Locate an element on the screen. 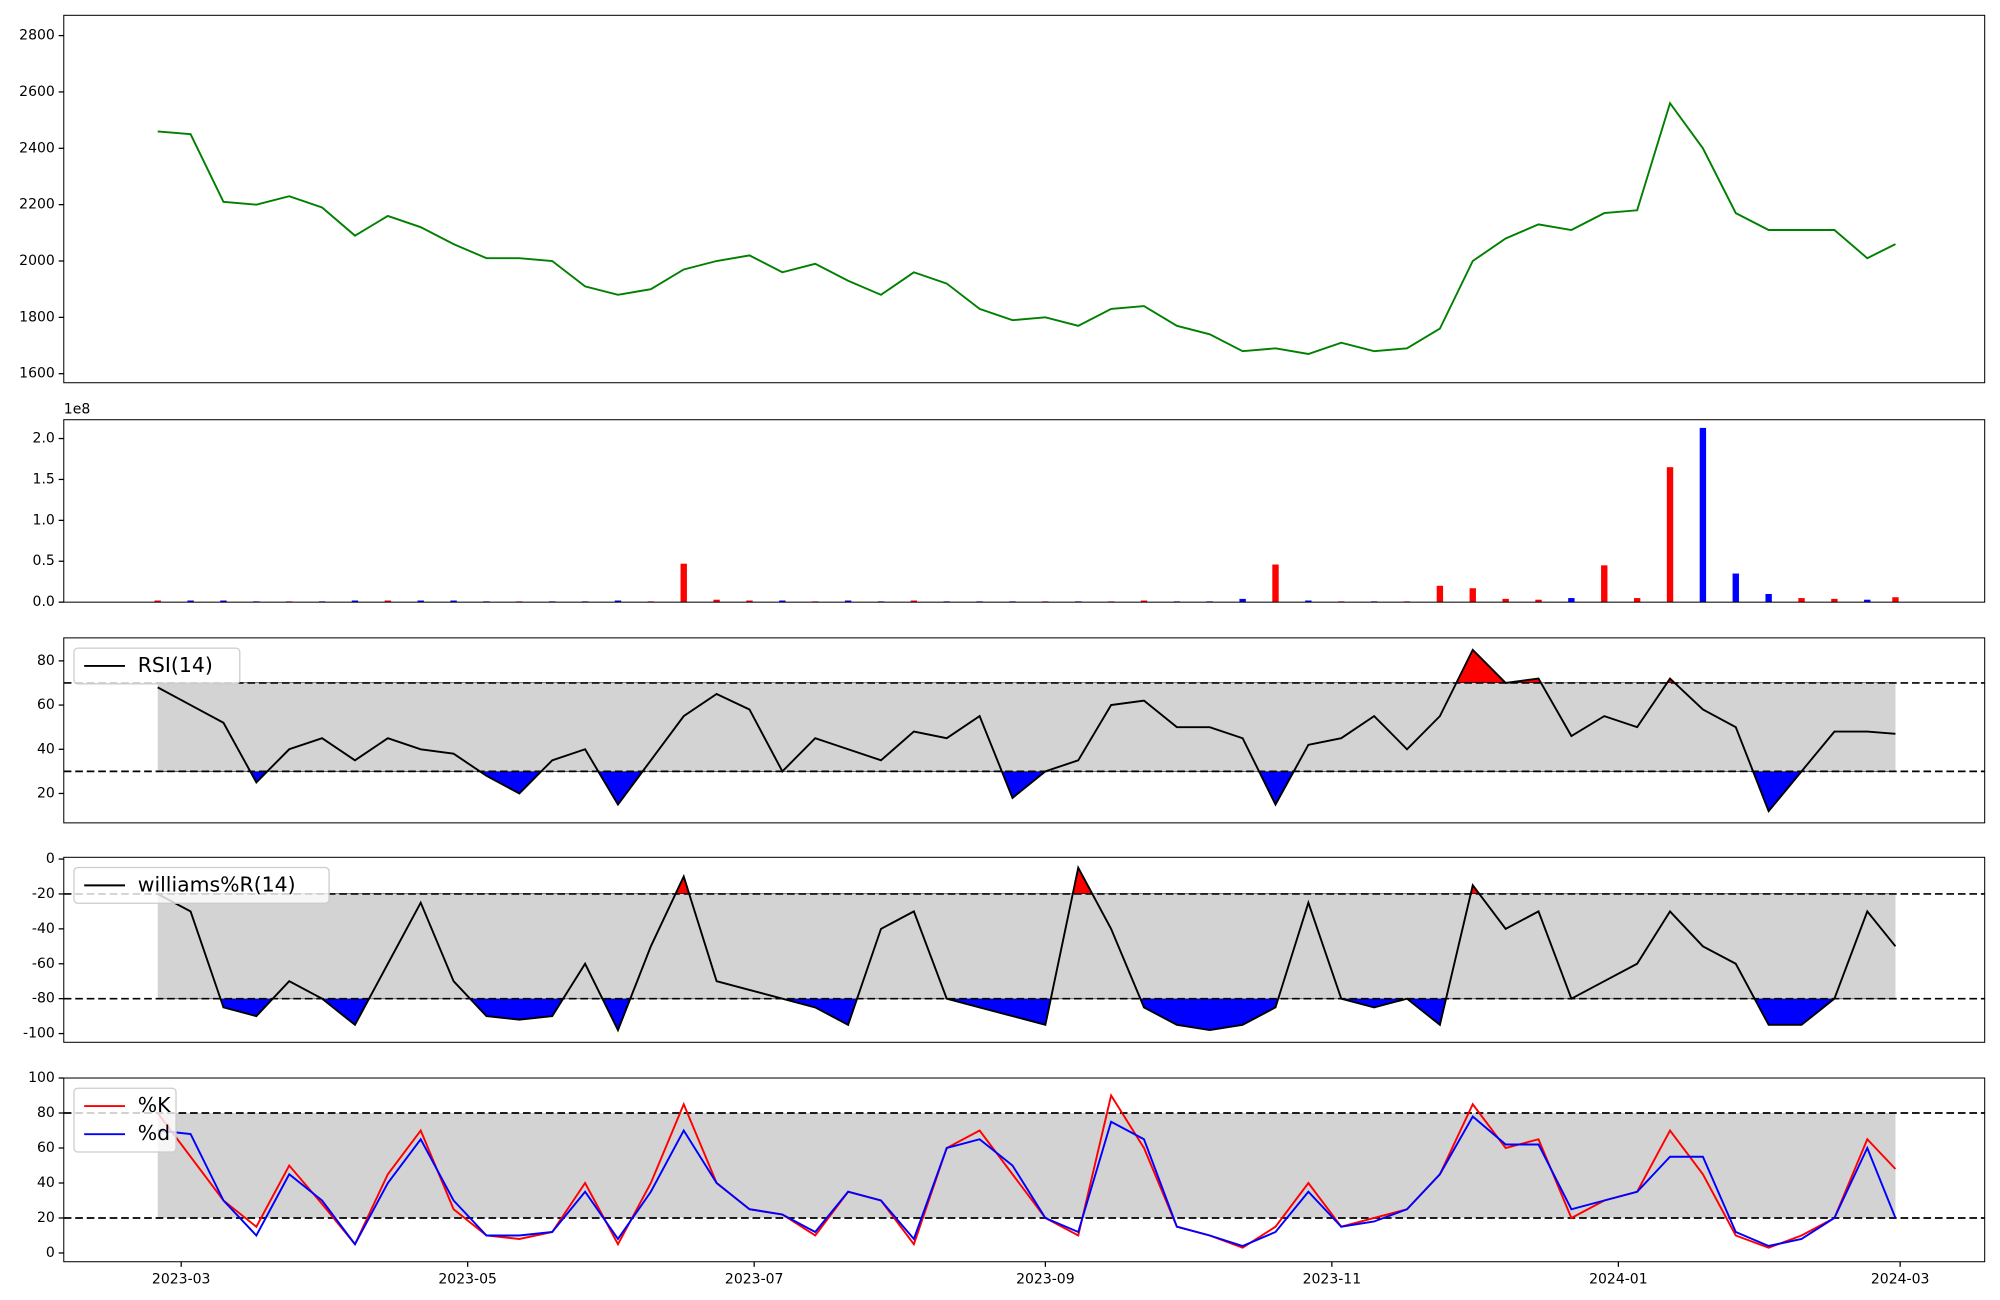  y-tick-label: 1.0 is located at coordinates (44, 520).